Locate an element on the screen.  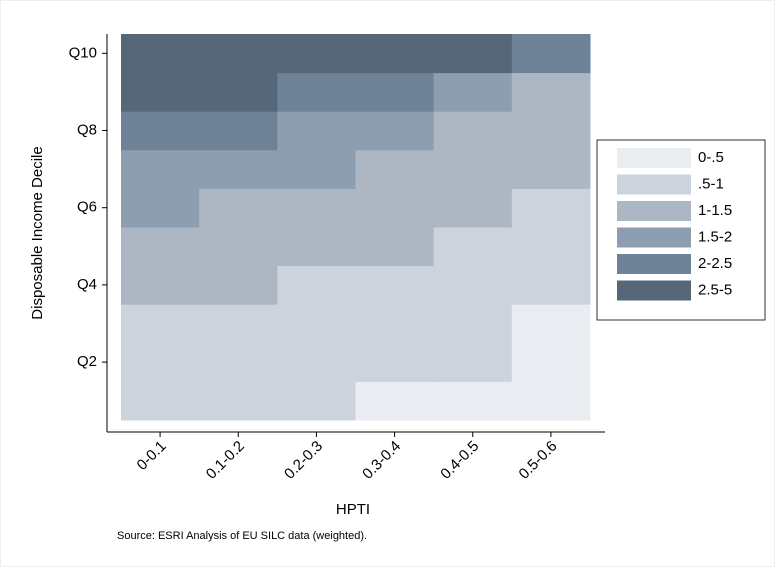
y-tick-label: Q4 is located at coordinates (87, 284).